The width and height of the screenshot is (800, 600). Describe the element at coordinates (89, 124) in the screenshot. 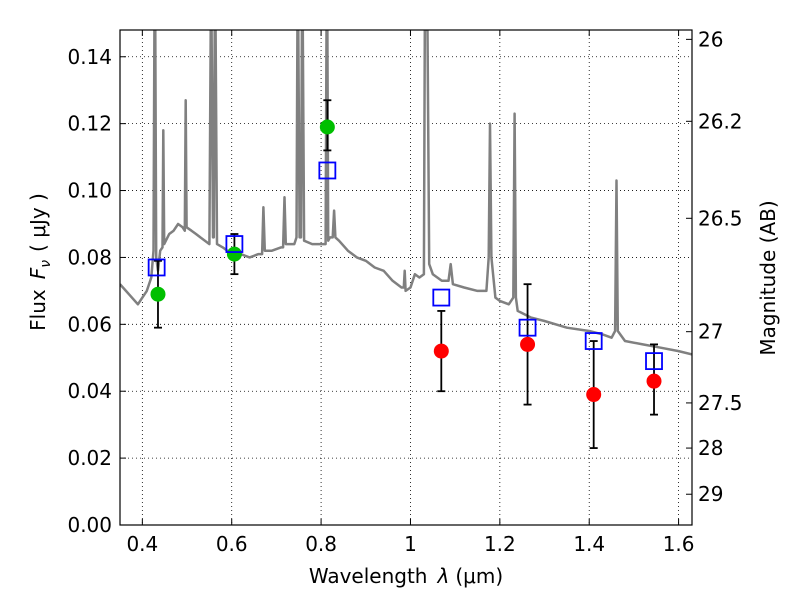

I see `y-tick-label: 0.12` at that location.